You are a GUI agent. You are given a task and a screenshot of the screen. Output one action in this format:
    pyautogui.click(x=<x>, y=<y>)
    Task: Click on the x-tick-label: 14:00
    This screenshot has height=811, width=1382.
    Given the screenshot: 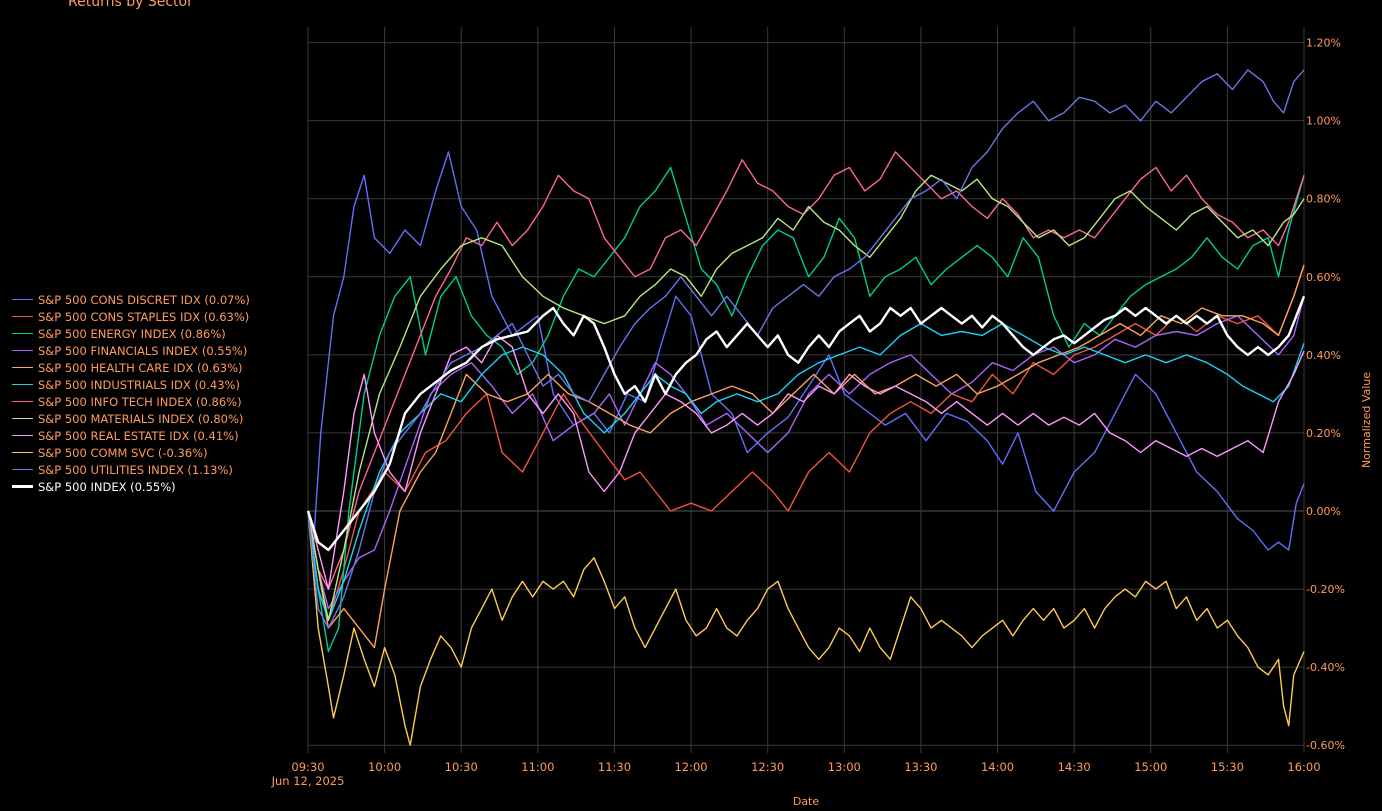 What is the action you would take?
    pyautogui.click(x=997, y=767)
    